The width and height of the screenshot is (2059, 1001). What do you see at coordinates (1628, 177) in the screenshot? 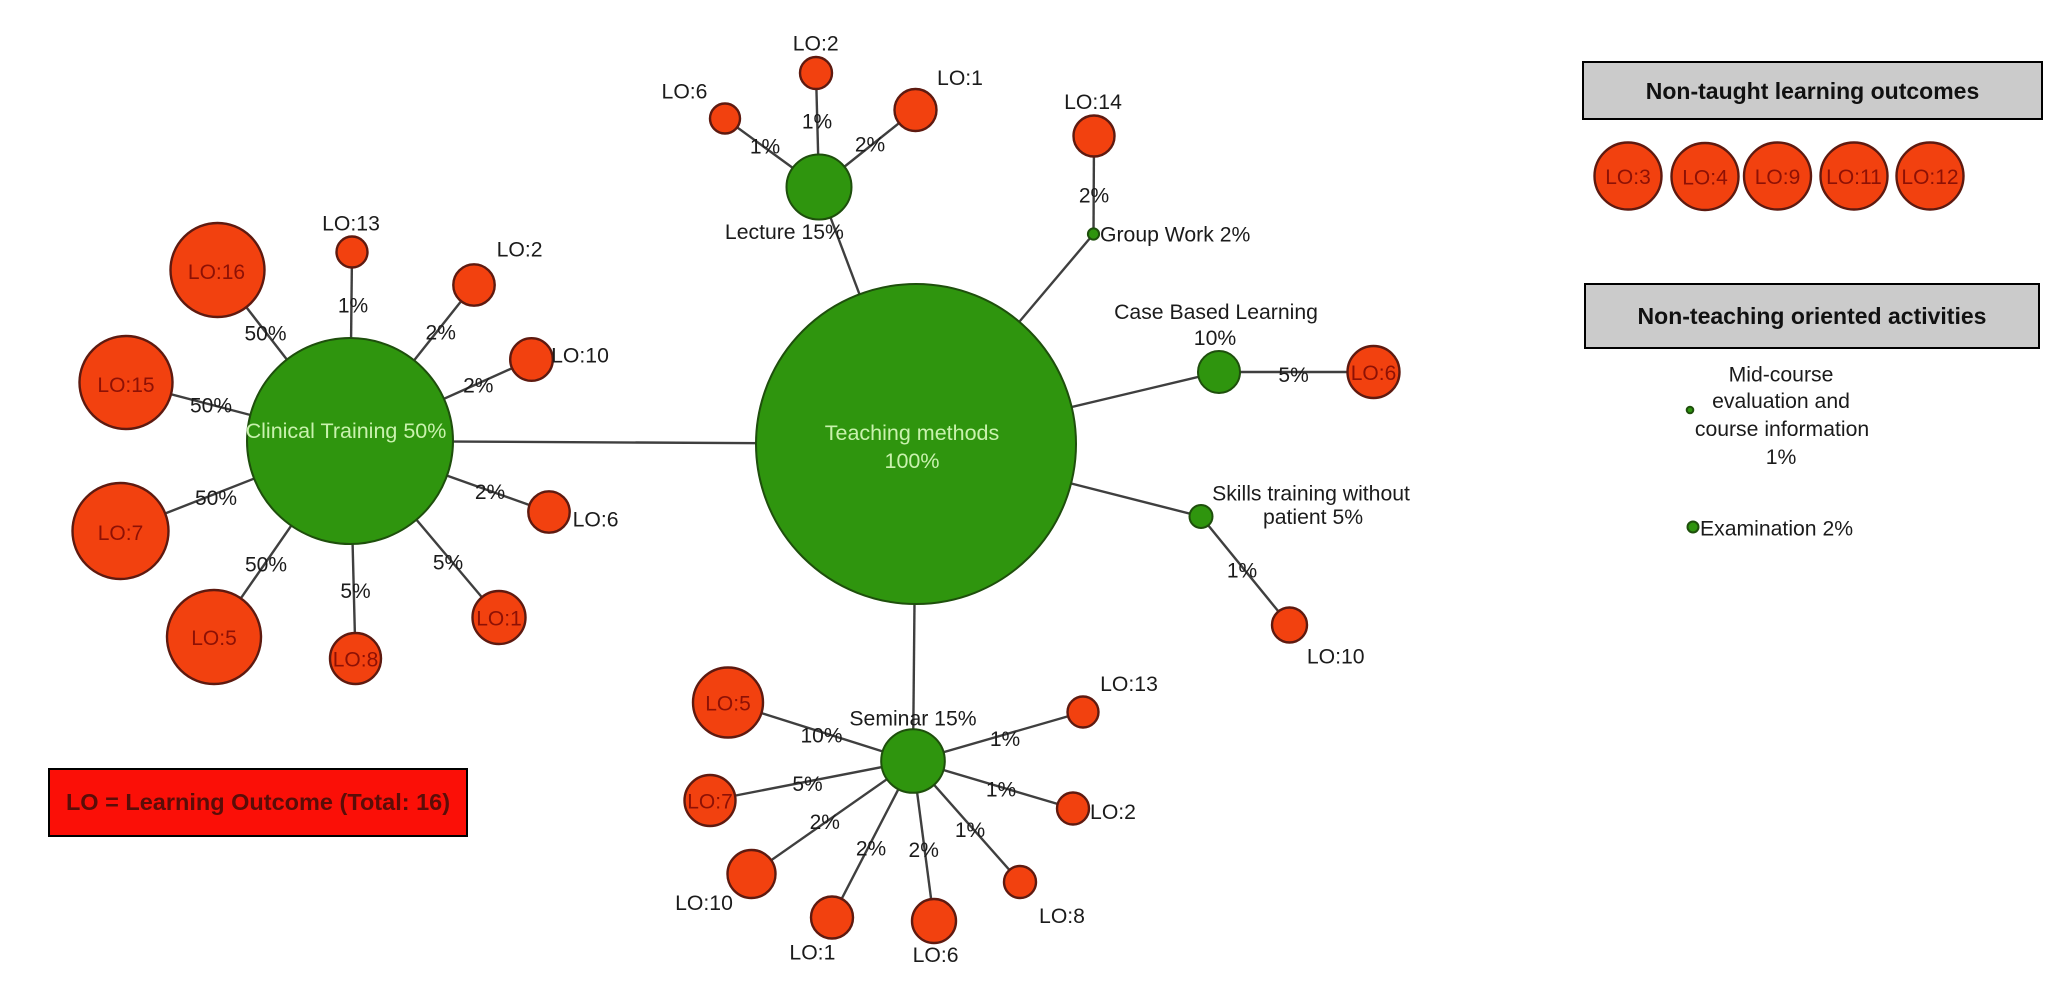
I see `svg-text: LO:3` at bounding box center [1628, 177].